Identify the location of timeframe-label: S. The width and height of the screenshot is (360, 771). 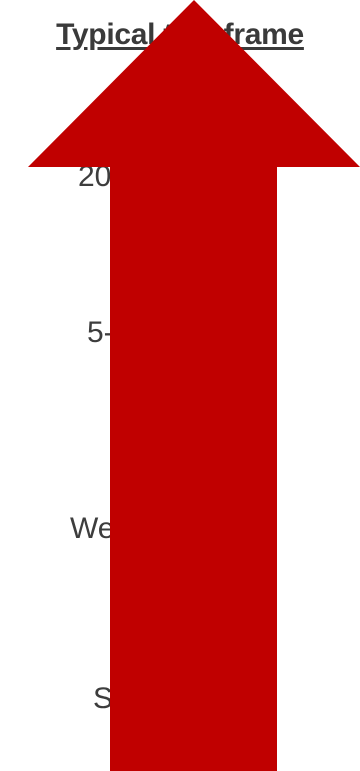
(103, 698).